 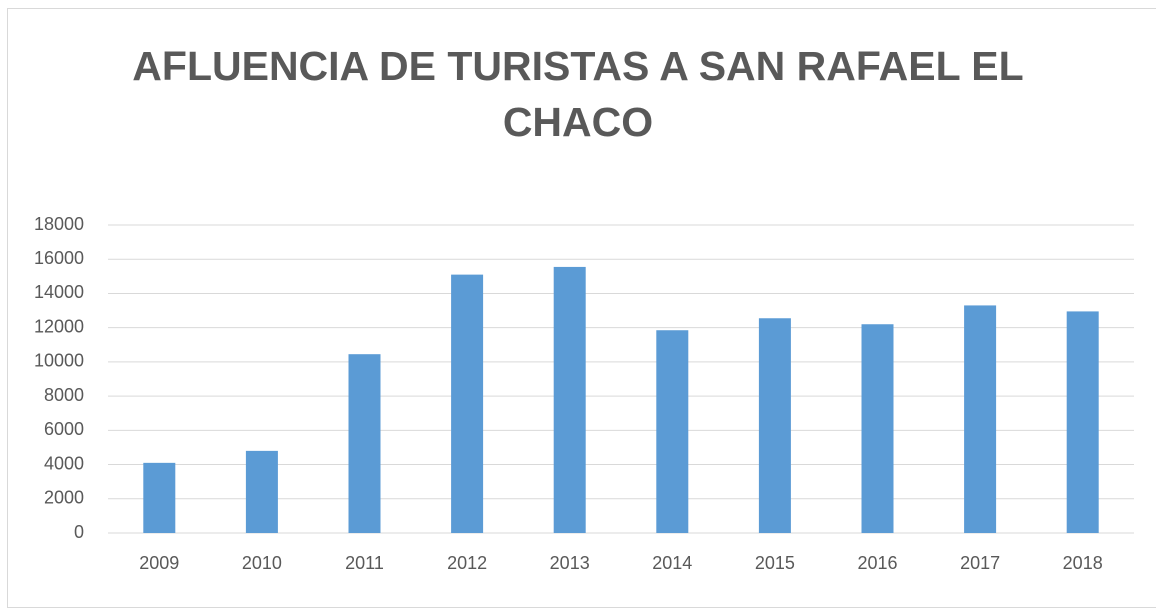 I want to click on x-tick-label: 2010, so click(x=262, y=563).